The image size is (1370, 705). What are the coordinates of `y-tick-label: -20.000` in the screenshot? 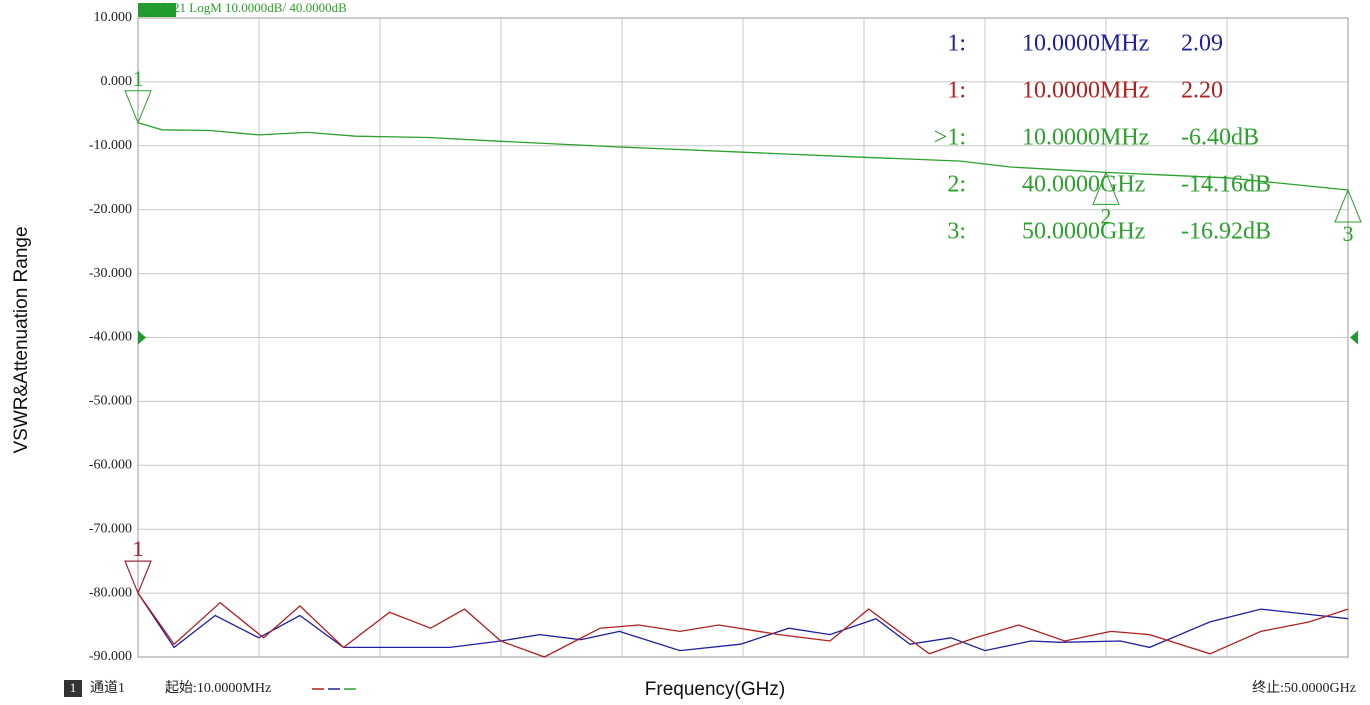 It's located at (110, 209).